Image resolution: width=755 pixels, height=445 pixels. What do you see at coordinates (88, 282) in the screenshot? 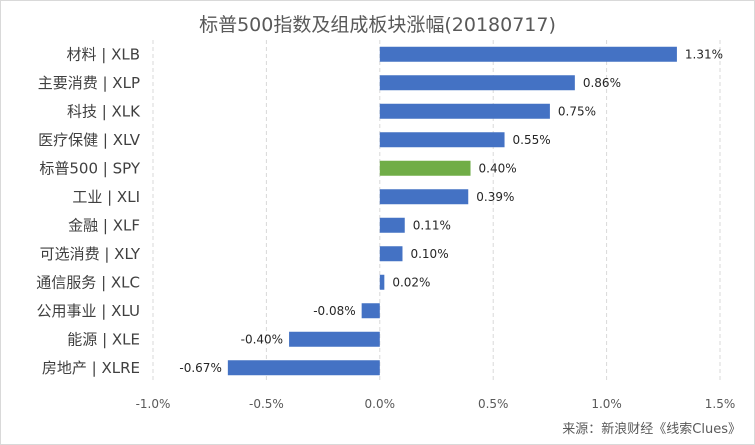
I see `category-label: 通信服务 | XLC` at bounding box center [88, 282].